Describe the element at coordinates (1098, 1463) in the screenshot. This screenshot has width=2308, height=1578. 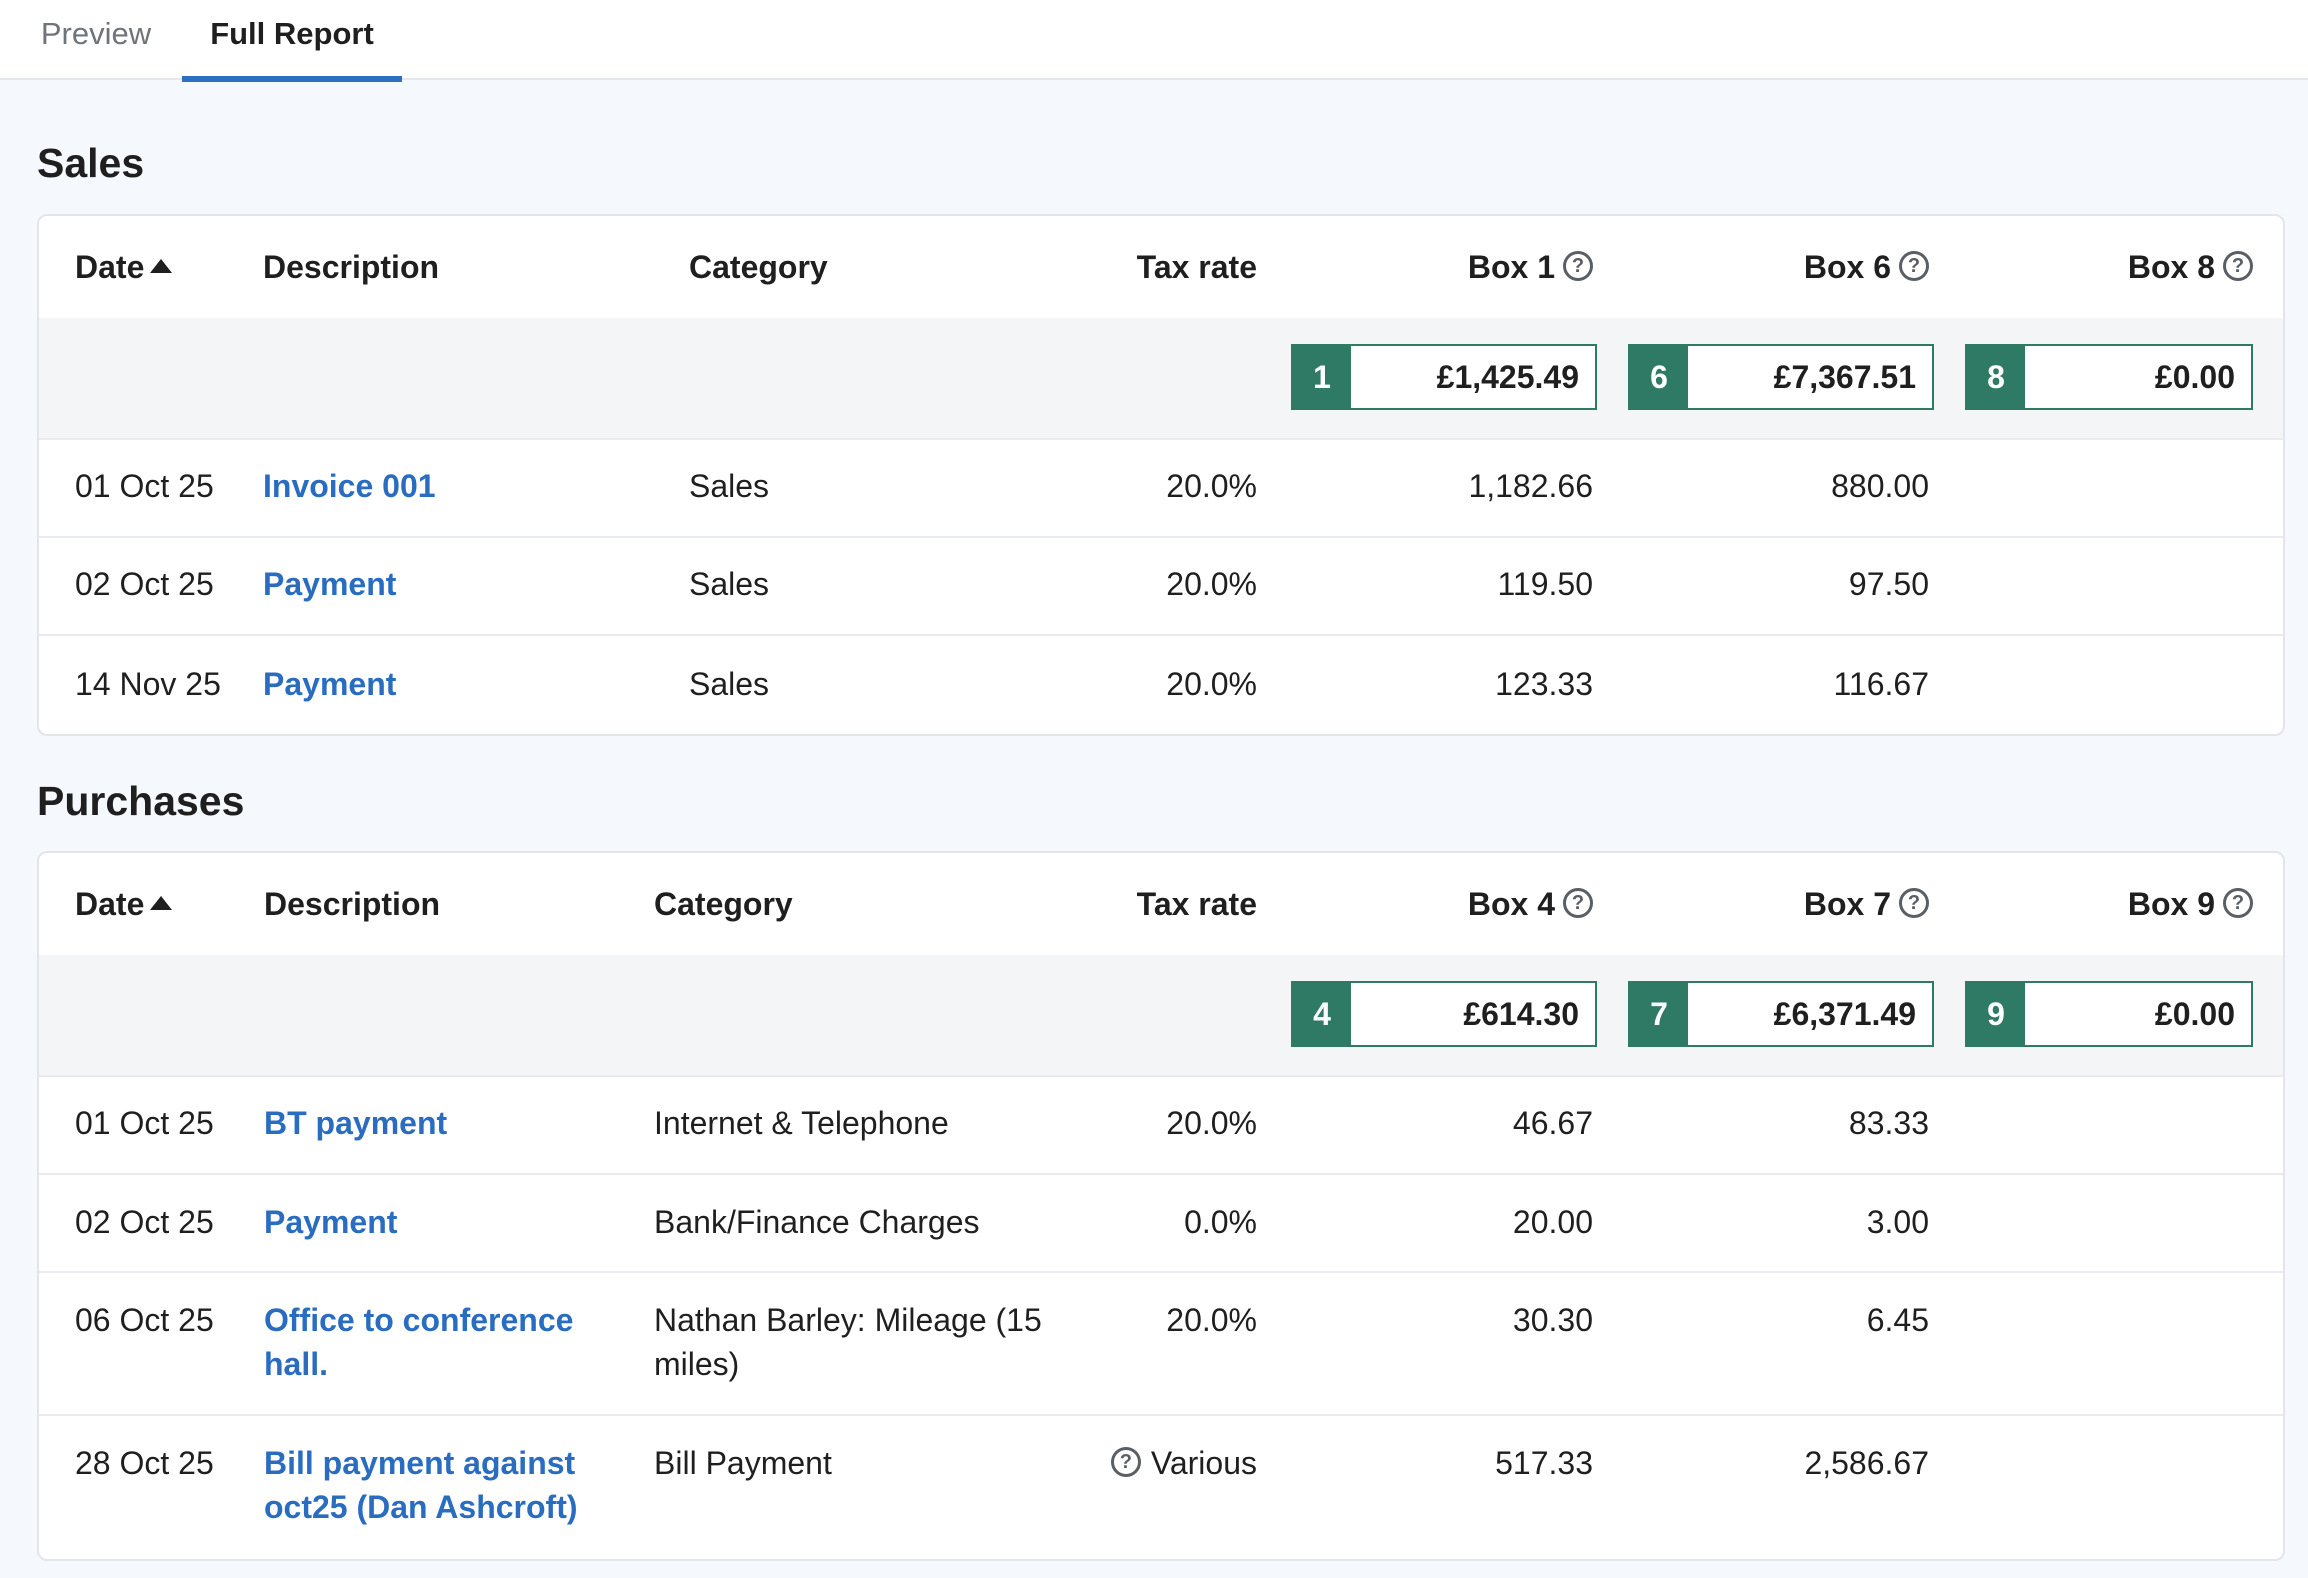
I see `row-tax-rate: ? Various` at that location.